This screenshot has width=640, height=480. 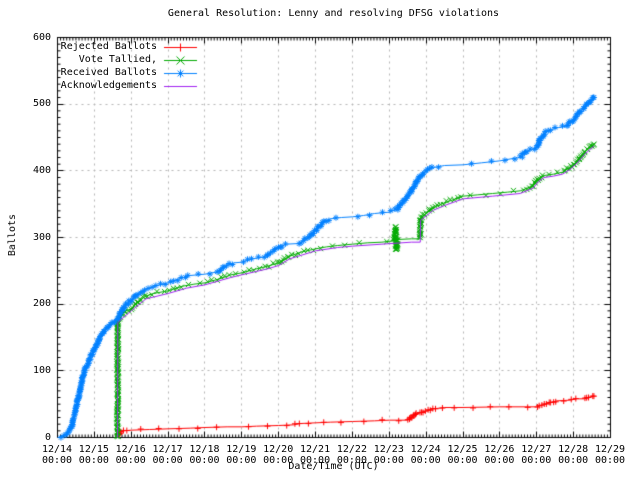 I want to click on x-tick-label: 12/21 00:00, so click(x=315, y=455).